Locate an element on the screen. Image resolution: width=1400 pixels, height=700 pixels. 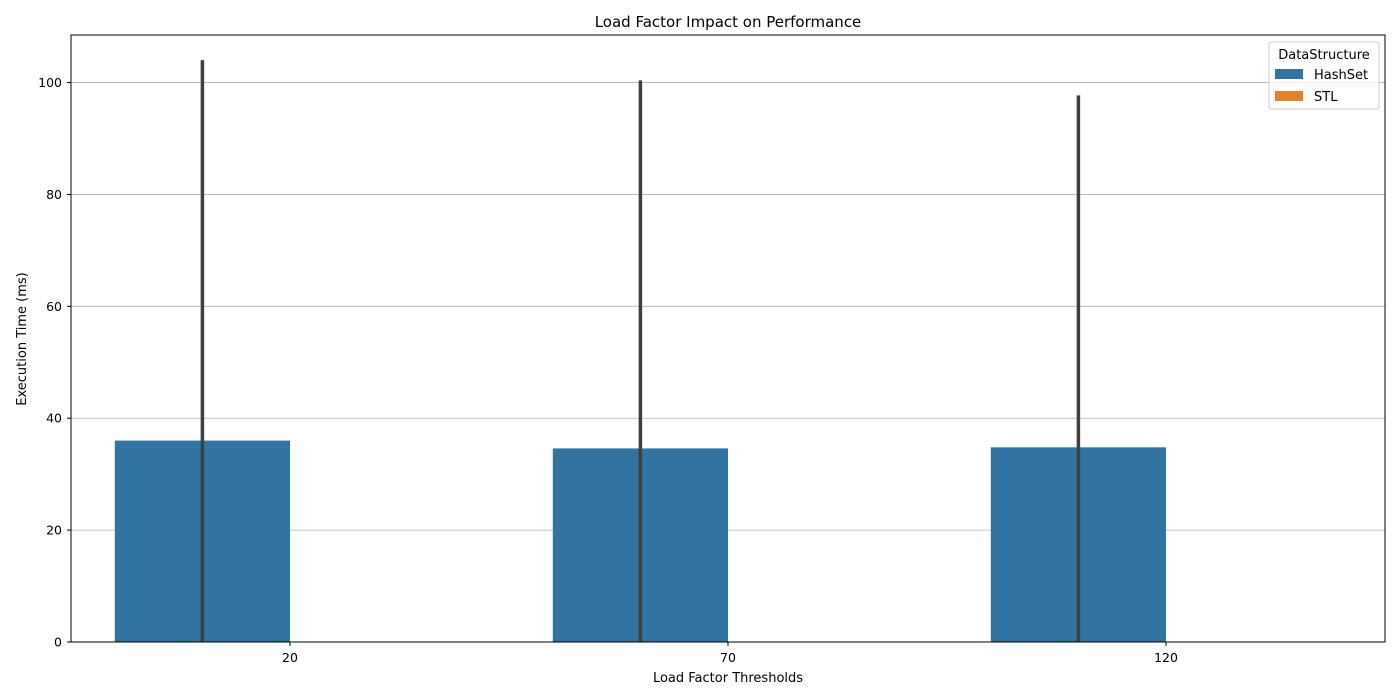
legend-title: DataStructure is located at coordinates (1324, 55).